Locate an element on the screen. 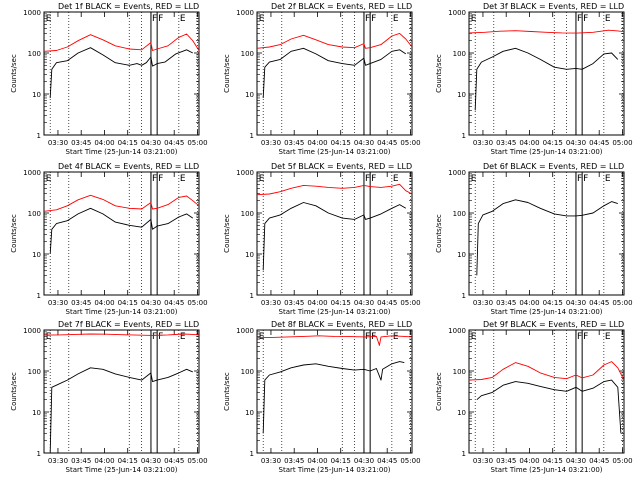 This screenshot has height=480, width=640. panel-title: Det 5f BLACK = Events, RED = LLD is located at coordinates (341, 166).